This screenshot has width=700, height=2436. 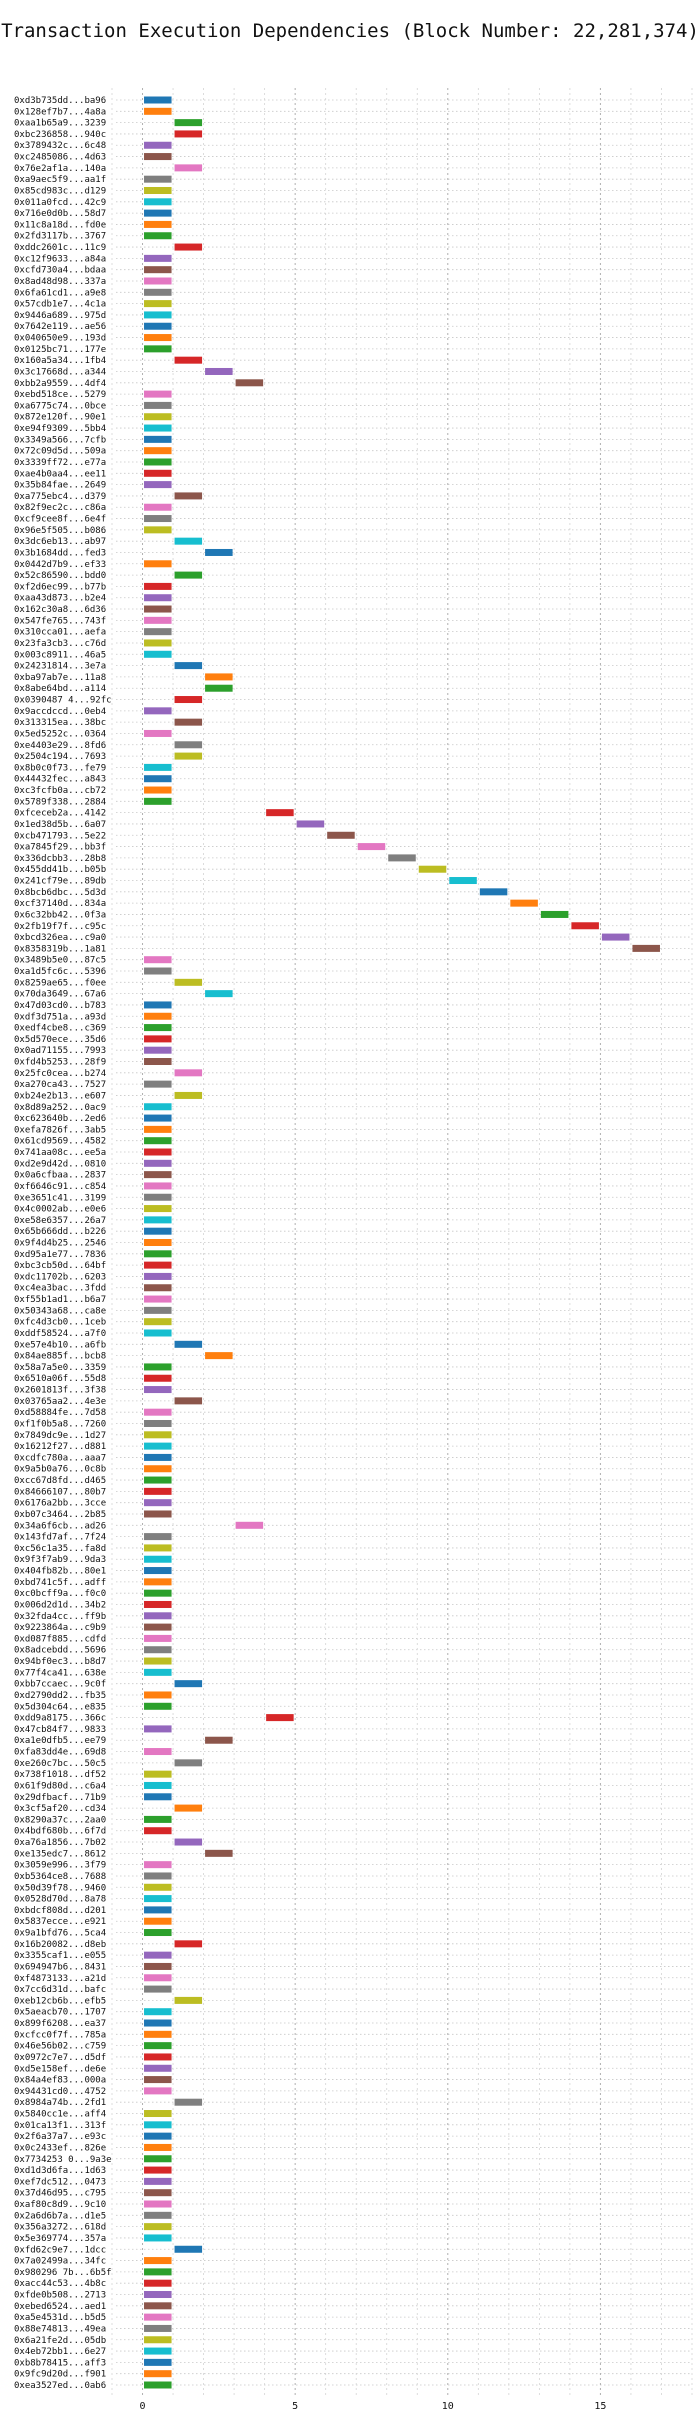 I want to click on y-tick-label: 0x82f9ec2c...c86a, so click(x=60, y=508).